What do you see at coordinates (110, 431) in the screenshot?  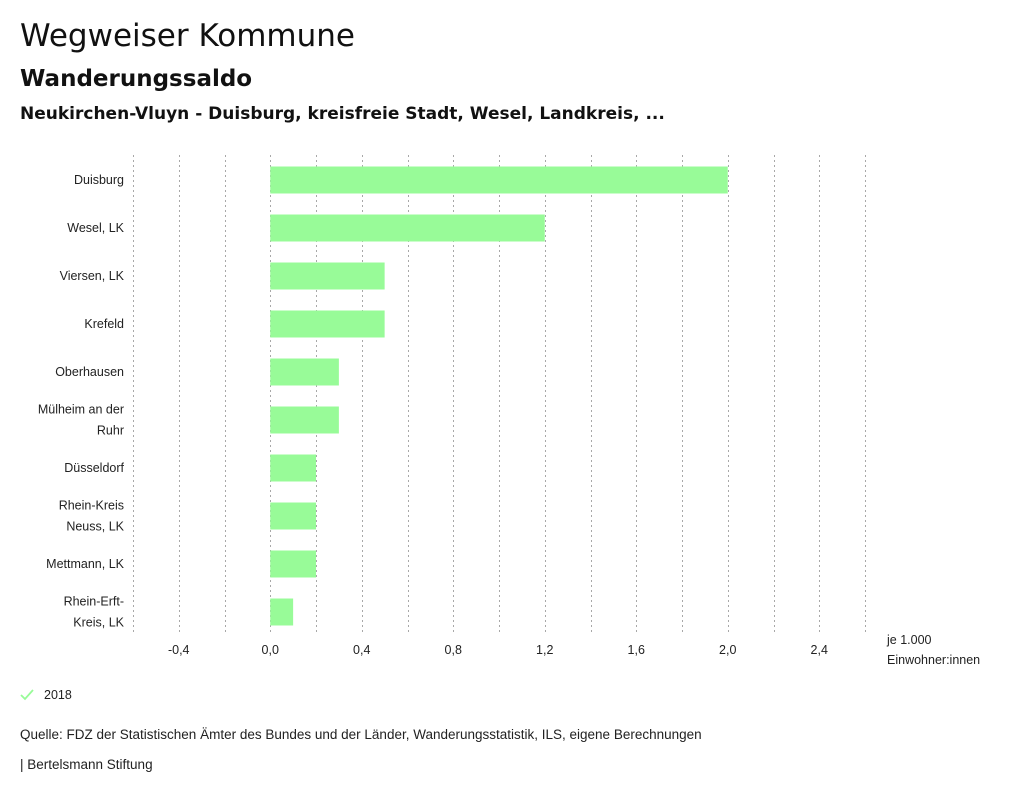 I see `category-label: Ruhr` at bounding box center [110, 431].